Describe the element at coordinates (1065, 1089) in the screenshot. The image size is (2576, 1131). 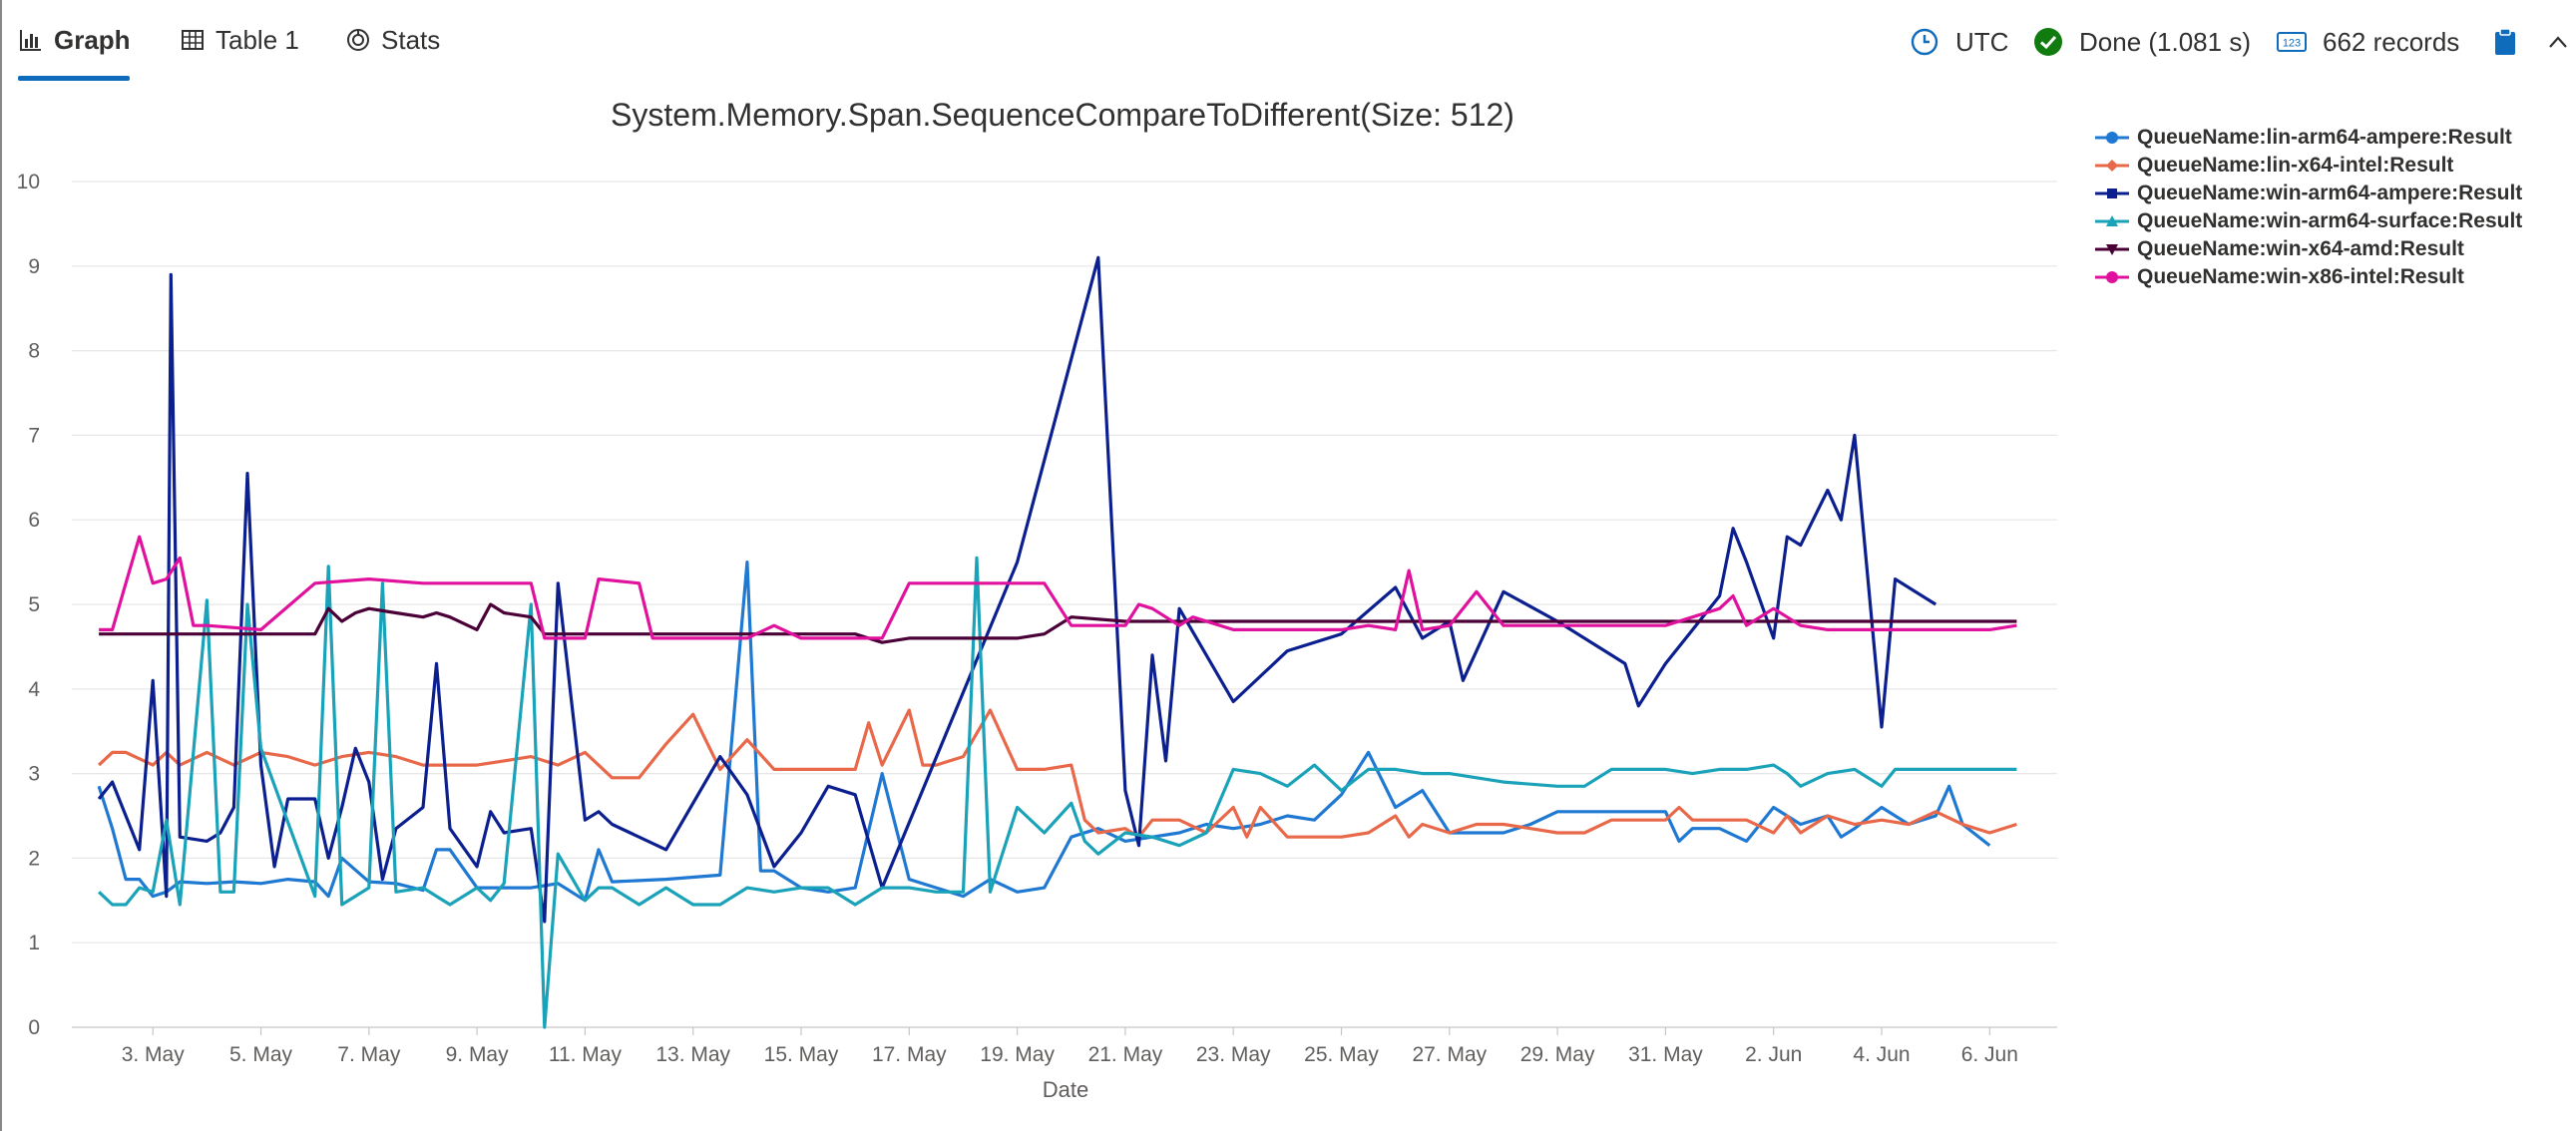
I see `x-axis-title: Date` at that location.